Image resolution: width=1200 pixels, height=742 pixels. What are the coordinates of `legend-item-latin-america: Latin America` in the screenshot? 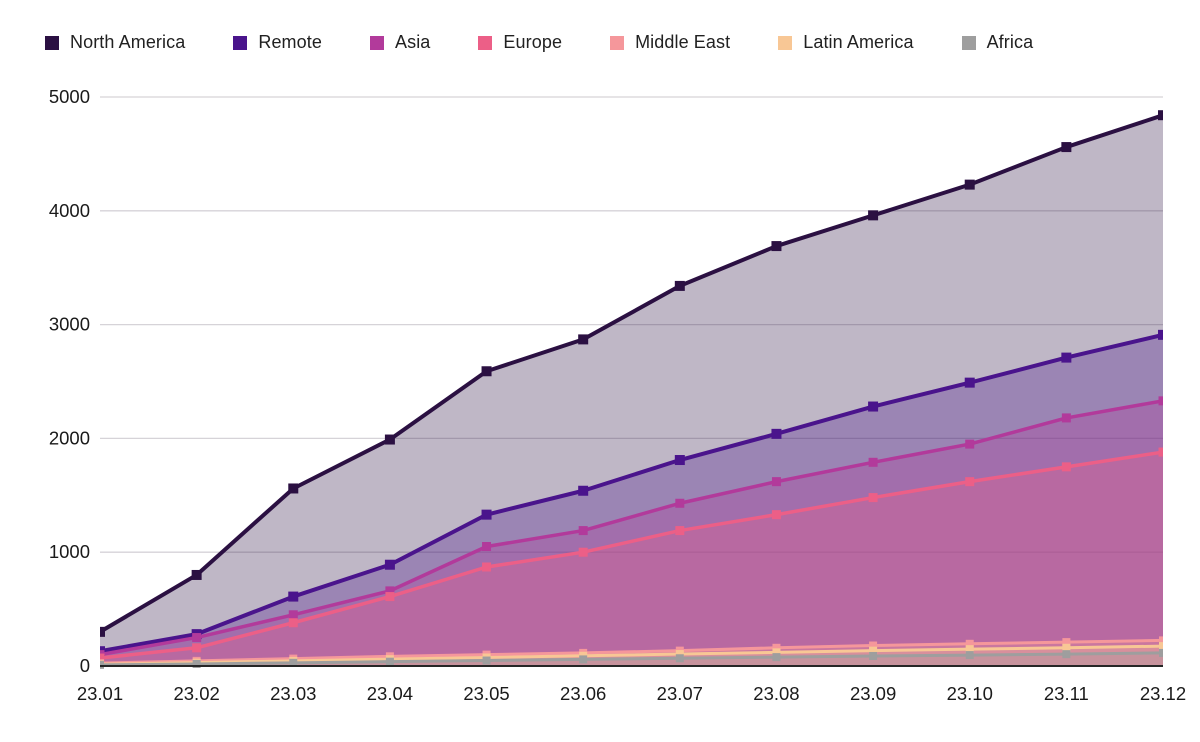 It's located at (845, 42).